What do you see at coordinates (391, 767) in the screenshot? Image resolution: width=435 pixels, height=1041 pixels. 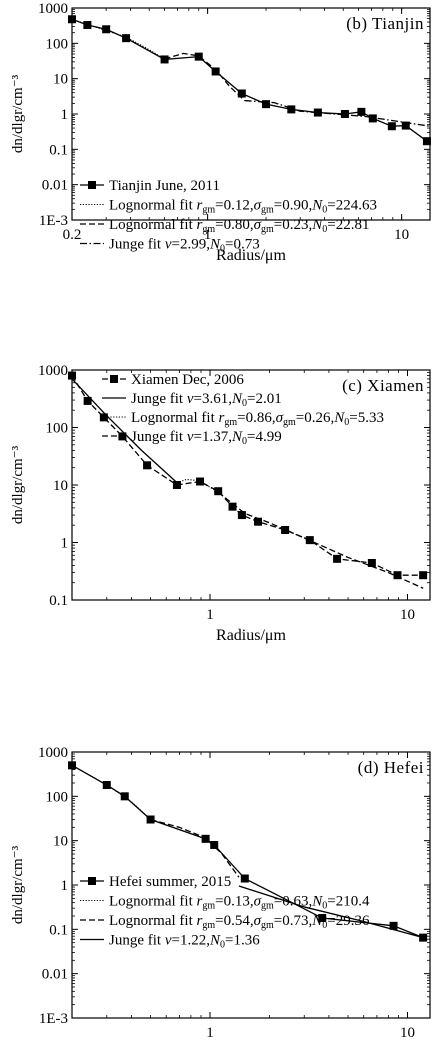 I see `panel-label: (d) Hefei` at bounding box center [391, 767].